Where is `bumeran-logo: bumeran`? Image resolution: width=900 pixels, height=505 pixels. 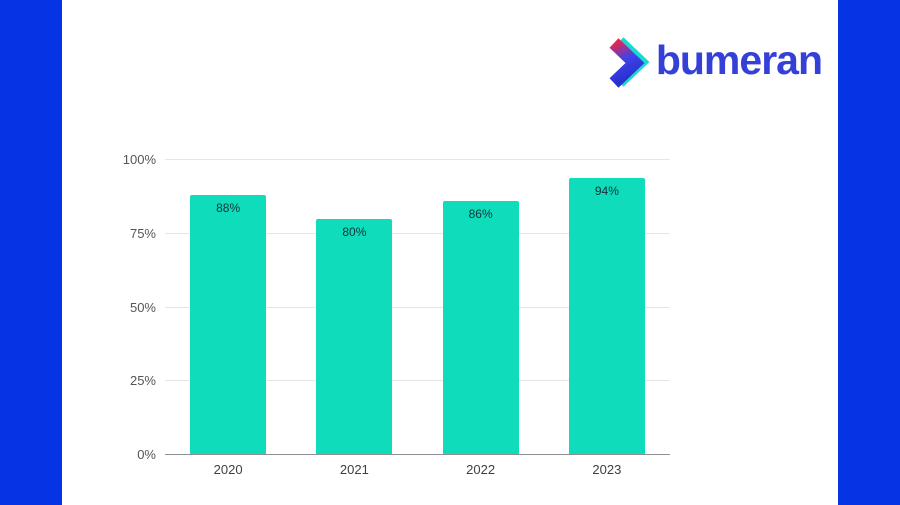
bumeran-logo: bumeran is located at coordinates (713, 62).